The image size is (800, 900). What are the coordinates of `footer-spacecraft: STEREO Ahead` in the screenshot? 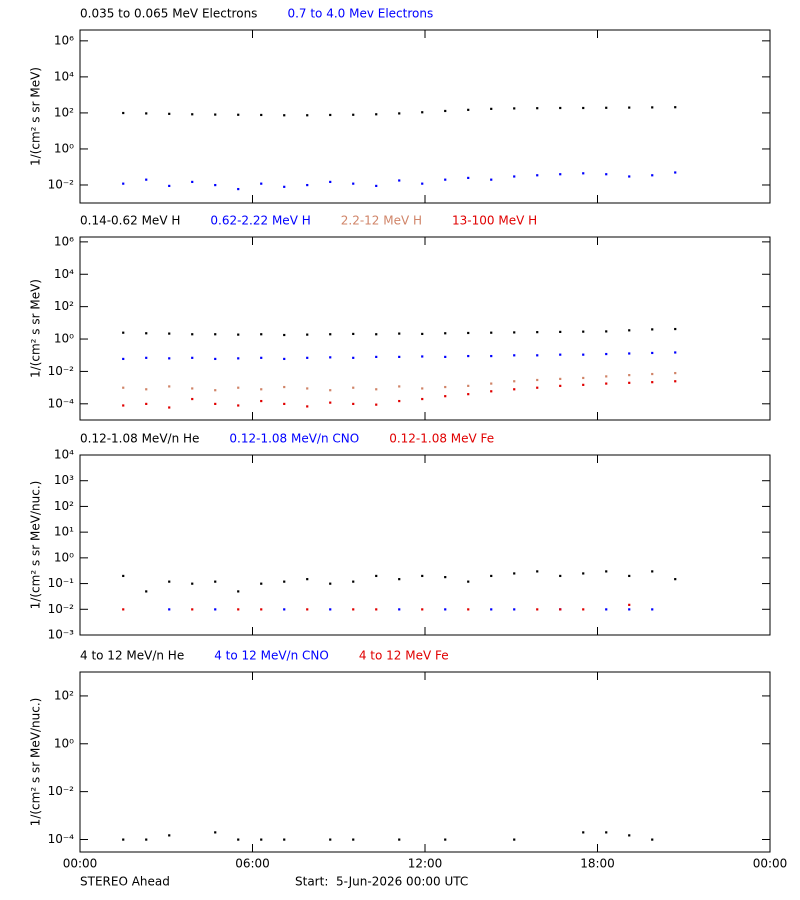 It's located at (125, 882).